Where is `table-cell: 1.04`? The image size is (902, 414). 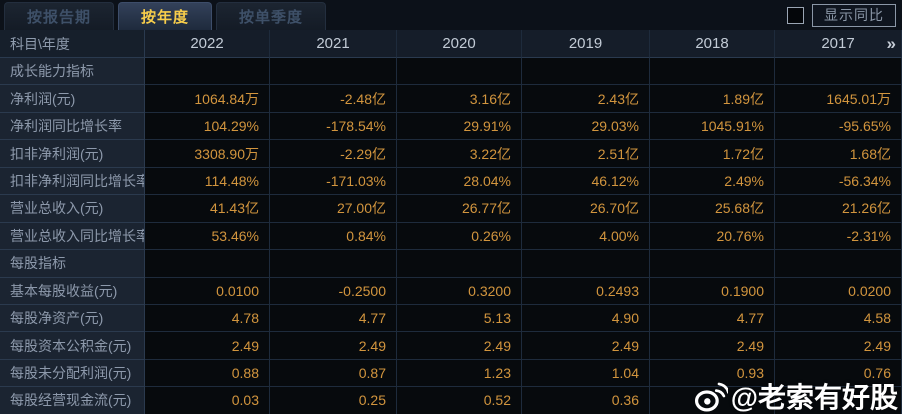 table-cell: 1.04 is located at coordinates (586, 373).